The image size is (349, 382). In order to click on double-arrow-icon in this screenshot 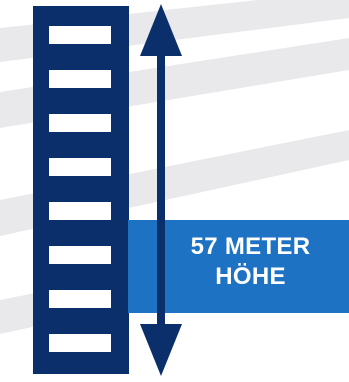, I will do `click(161, 190)`.